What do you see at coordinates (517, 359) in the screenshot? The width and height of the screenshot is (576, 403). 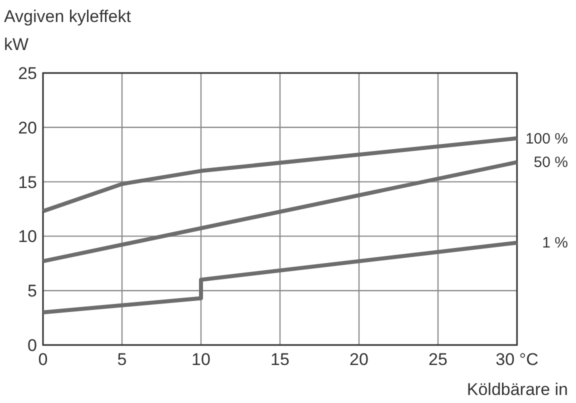 I see `x-tick-label: 30 °C` at bounding box center [517, 359].